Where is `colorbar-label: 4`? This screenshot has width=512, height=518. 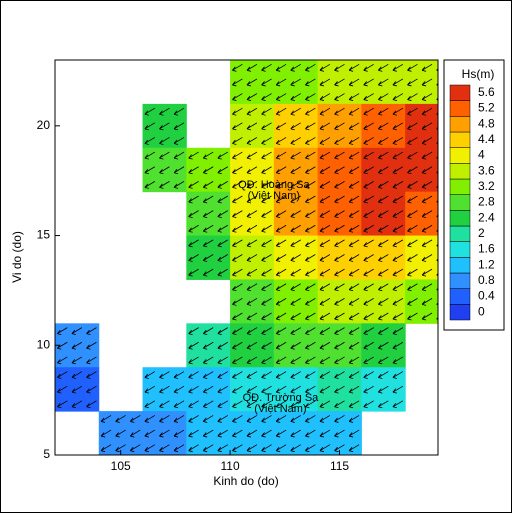 colorbar-label: 4 is located at coordinates (481, 155).